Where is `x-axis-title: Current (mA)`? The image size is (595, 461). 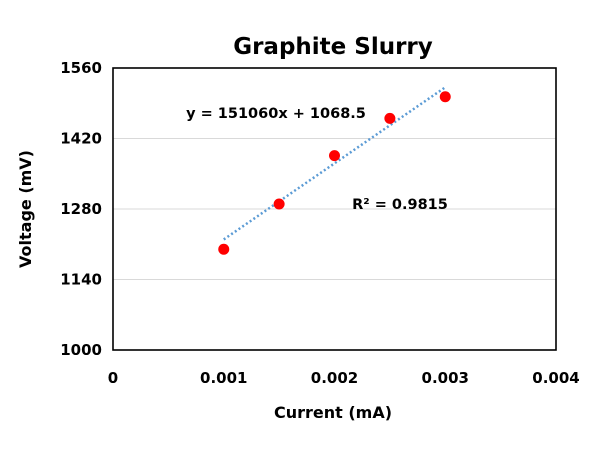 x-axis-title: Current (mA) is located at coordinates (333, 412).